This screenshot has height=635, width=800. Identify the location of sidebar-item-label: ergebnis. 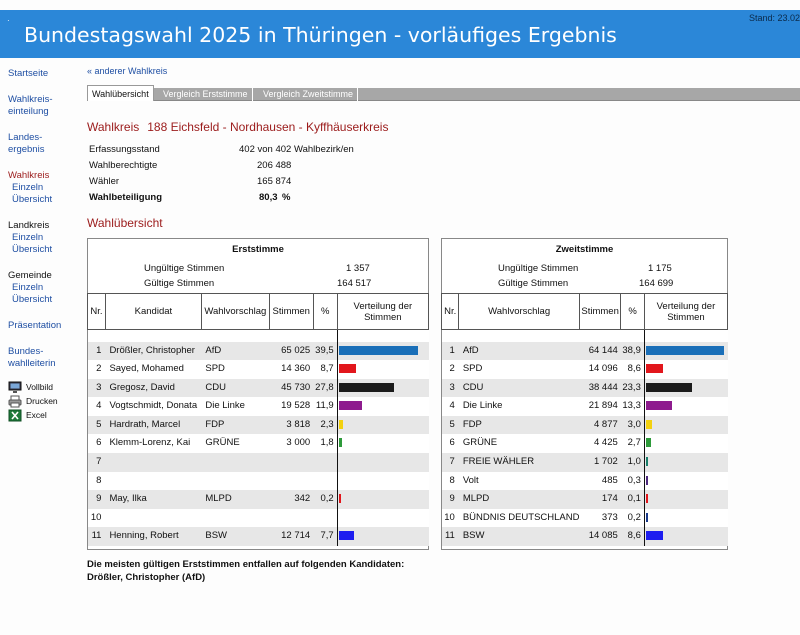
(26, 149).